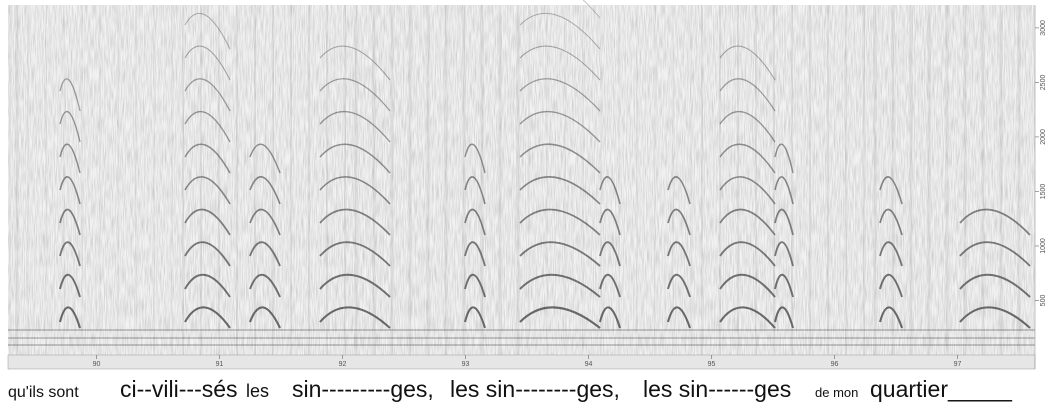  I want to click on x-tick-label: 91, so click(220, 364).